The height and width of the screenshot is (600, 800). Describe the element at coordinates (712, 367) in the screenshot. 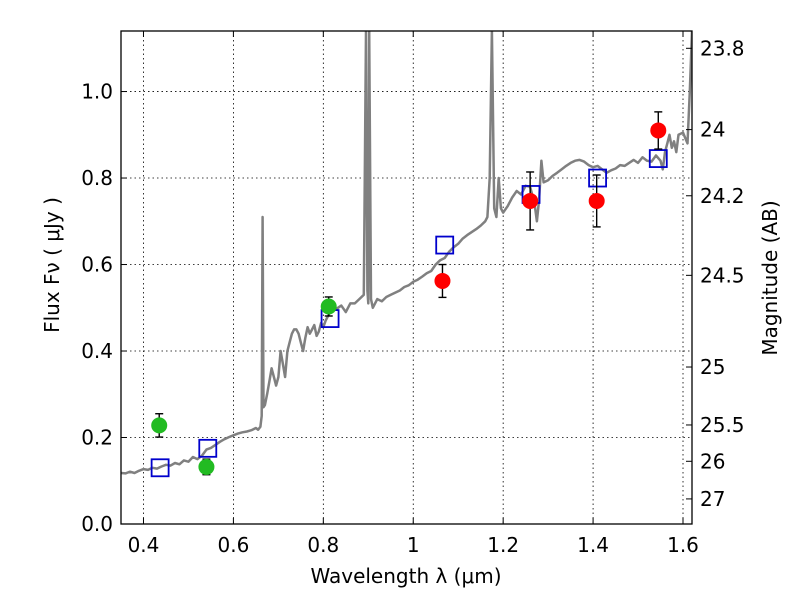

I see `magnitude-tick-label: 25` at that location.